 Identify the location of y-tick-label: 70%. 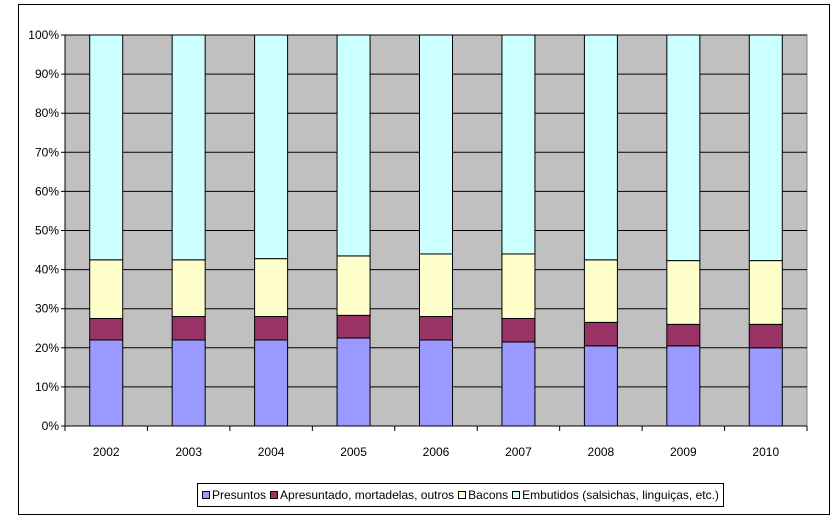
(47, 152).